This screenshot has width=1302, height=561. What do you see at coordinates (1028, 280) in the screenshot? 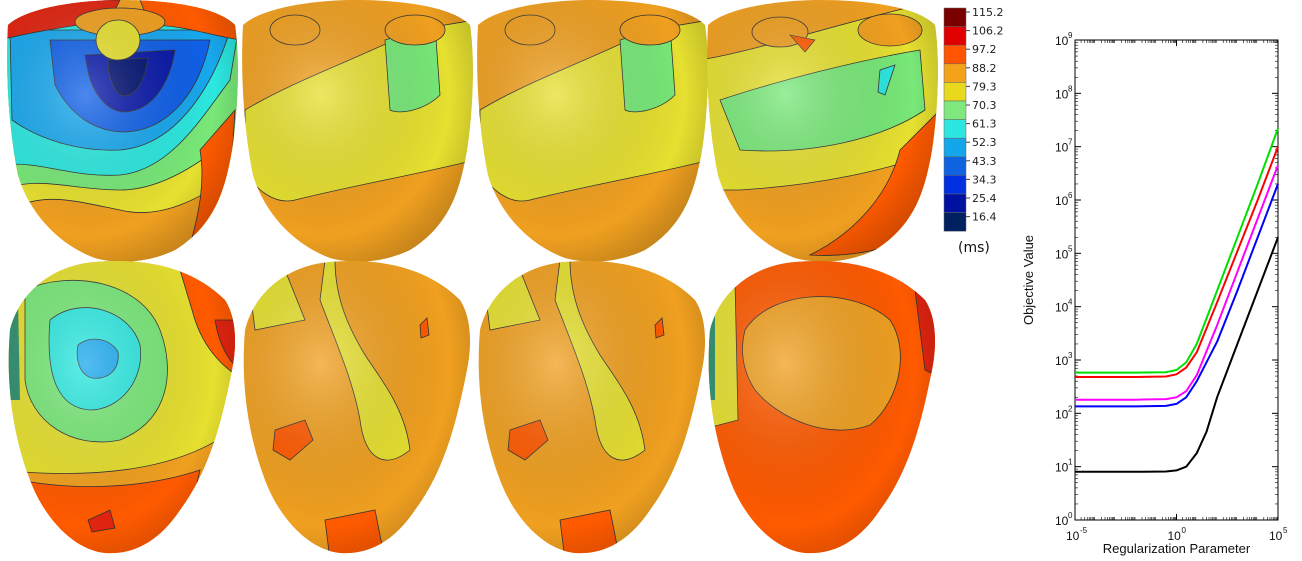
I see `y-axis-label: Objective Value` at bounding box center [1028, 280].